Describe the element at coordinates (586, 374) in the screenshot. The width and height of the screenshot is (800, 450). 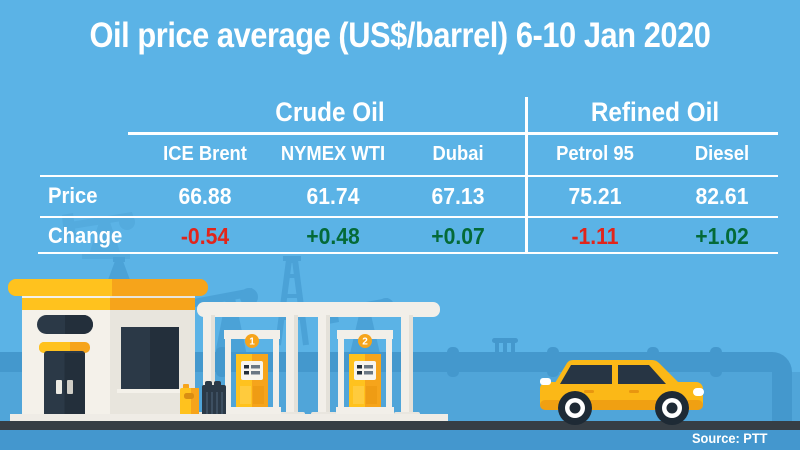
I see `car-window-rear` at that location.